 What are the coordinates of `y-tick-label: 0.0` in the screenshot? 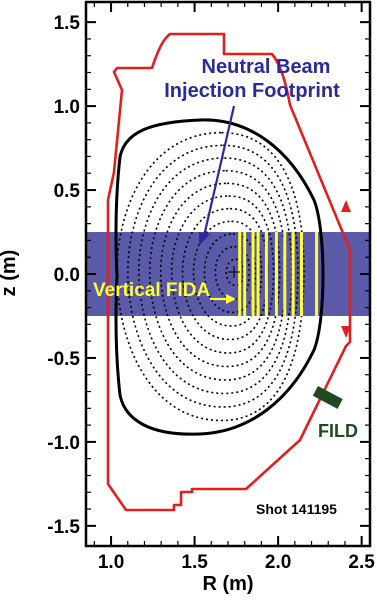 It's located at (67, 275).